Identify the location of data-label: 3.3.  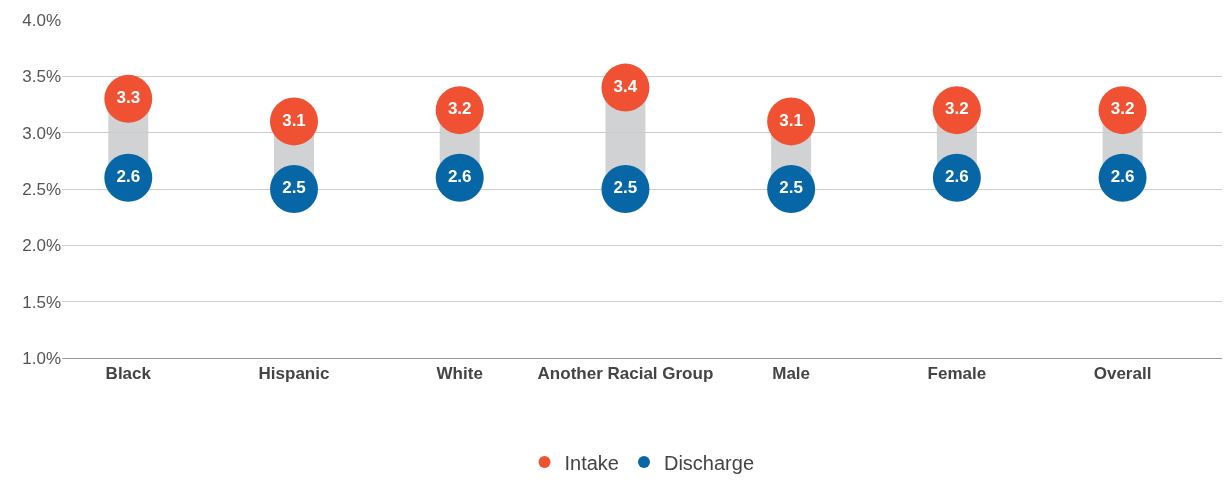
(128, 98).